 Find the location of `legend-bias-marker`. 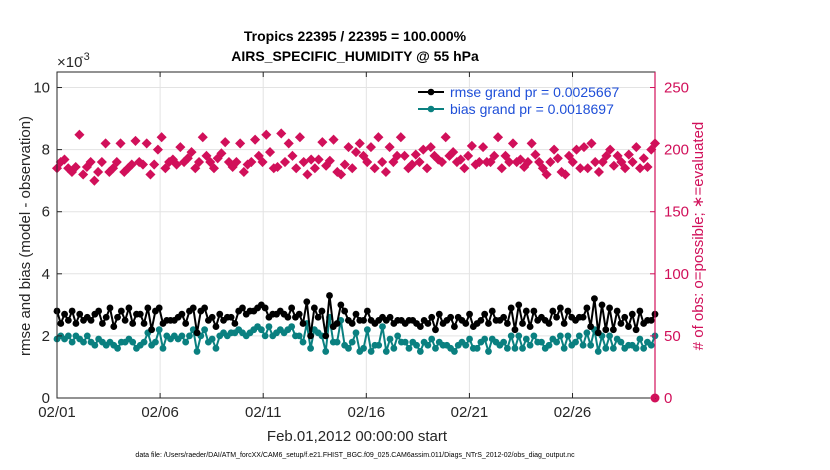

legend-bias-marker is located at coordinates (431, 109).